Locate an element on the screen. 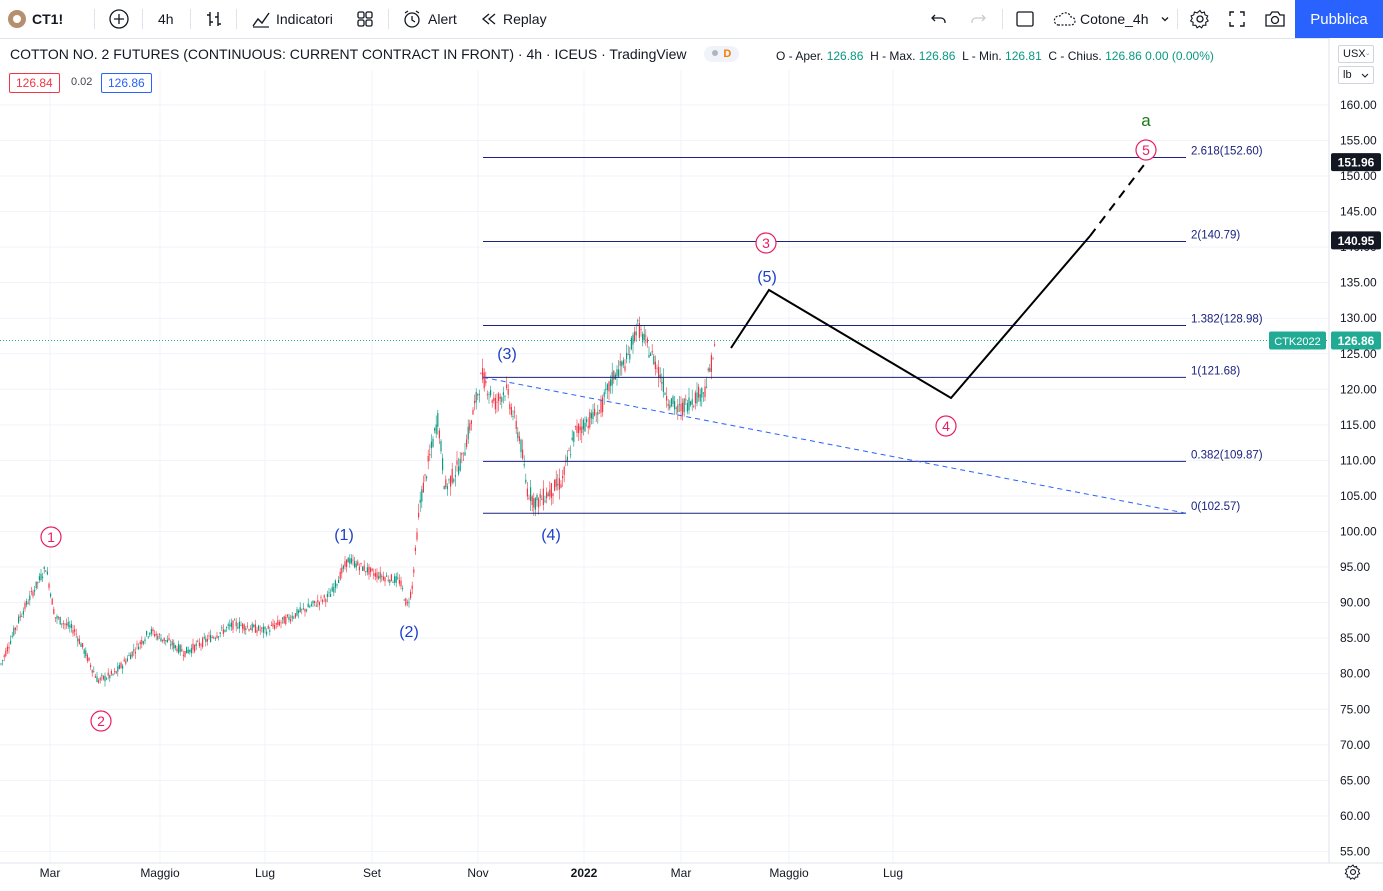 This screenshot has height=891, width=1383. currency-select: USX is located at coordinates (1356, 54).